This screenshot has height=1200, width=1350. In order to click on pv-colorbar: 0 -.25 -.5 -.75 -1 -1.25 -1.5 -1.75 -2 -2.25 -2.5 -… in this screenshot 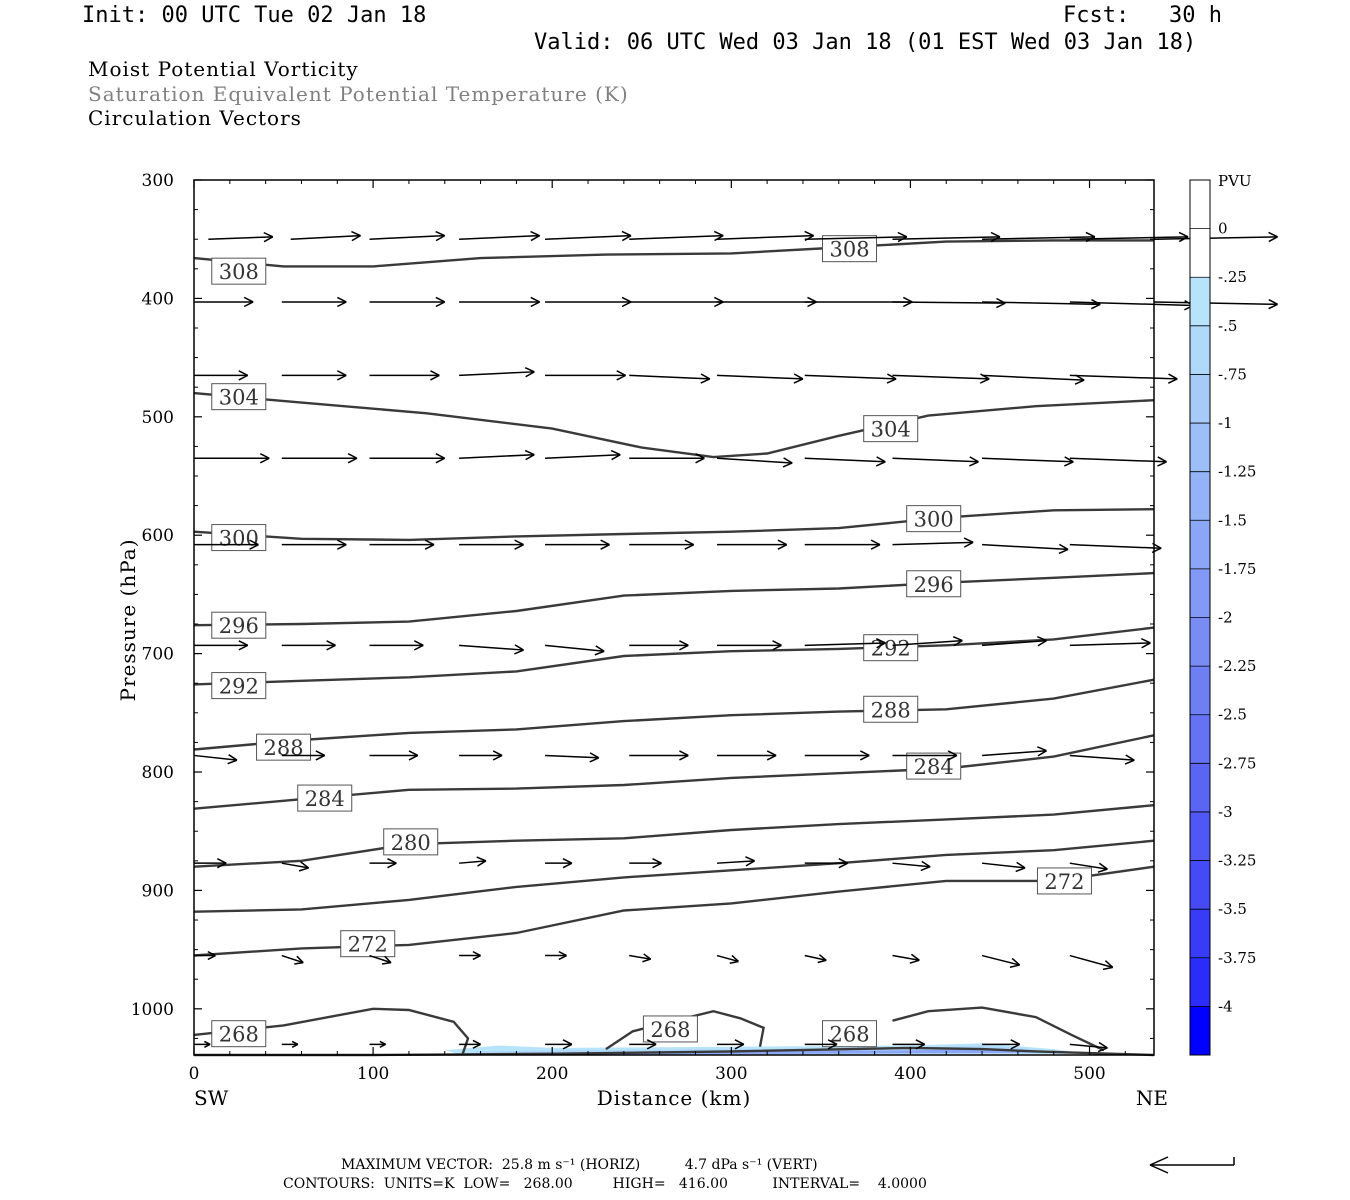, I will do `click(1222, 617)`.